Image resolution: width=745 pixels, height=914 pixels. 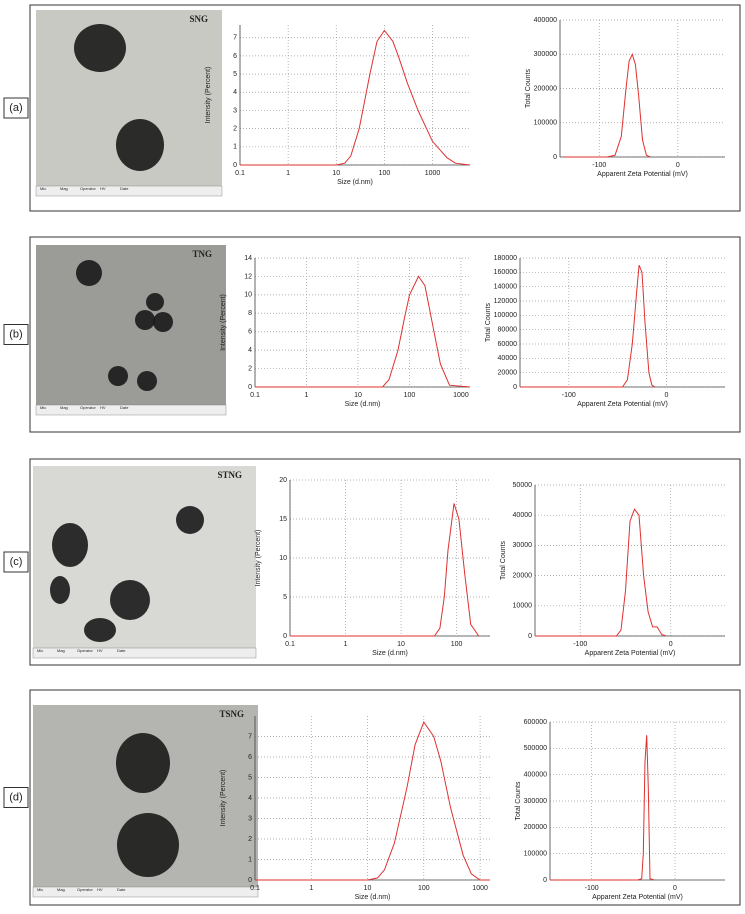 What do you see at coordinates (250, 736) in the screenshot?
I see `y-tick-label: 7` at bounding box center [250, 736].